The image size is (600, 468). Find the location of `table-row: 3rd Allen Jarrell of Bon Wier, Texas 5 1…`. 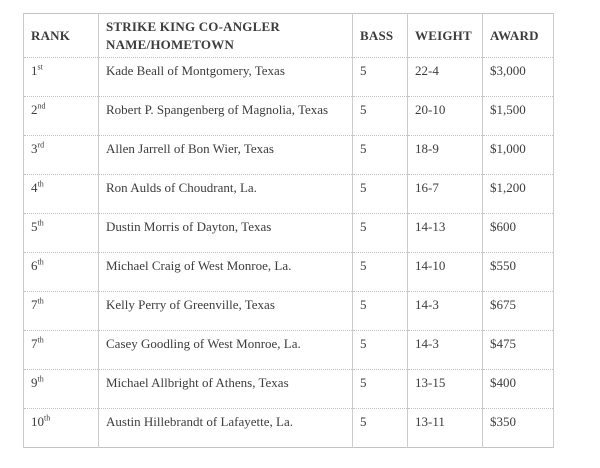

table-row: 3rd Allen Jarrell of Bon Wier, Texas 5 1… is located at coordinates (288, 155).